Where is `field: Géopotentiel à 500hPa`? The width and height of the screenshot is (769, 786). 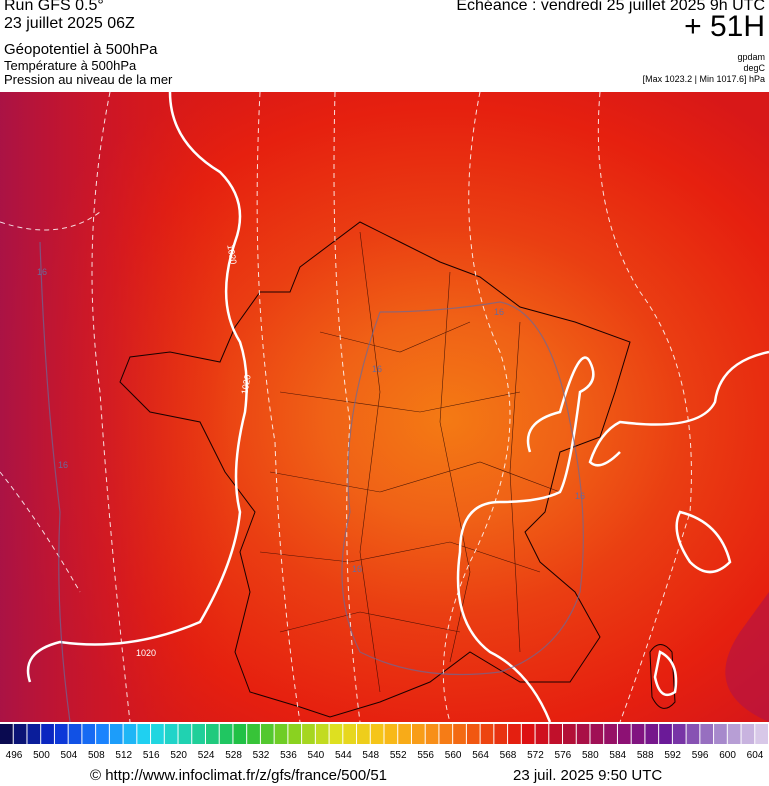 field: Géopotentiel à 500hPa is located at coordinates (81, 49).